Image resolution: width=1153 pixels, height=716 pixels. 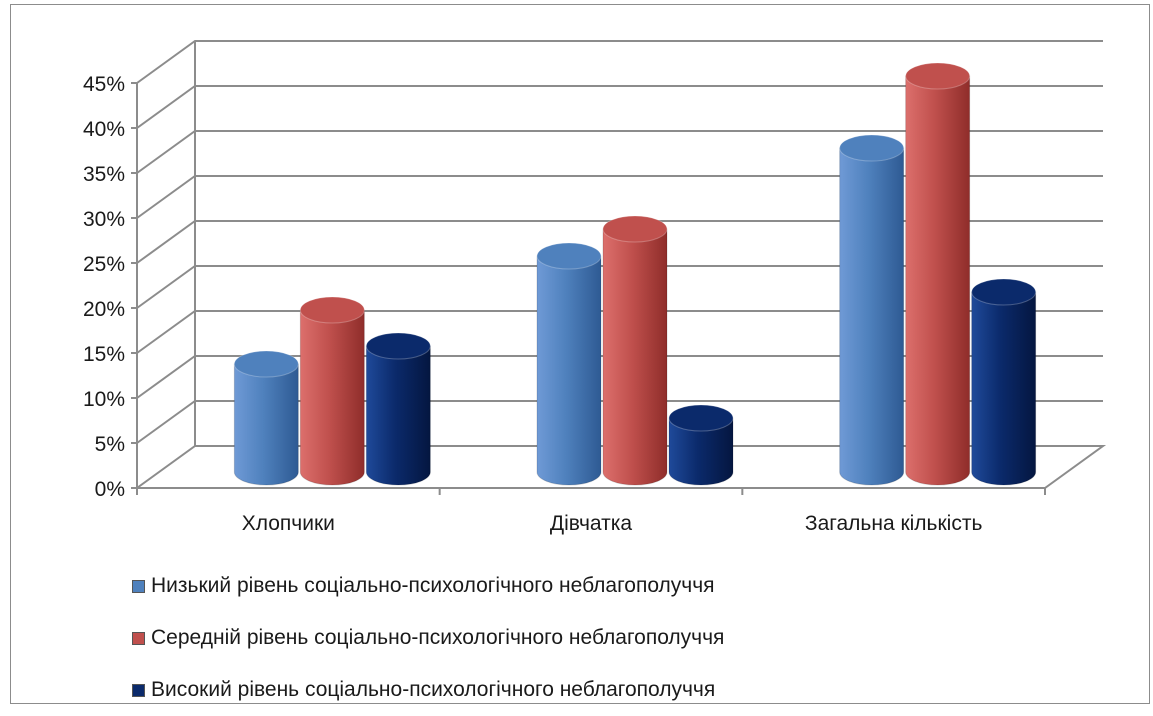 I want to click on y-tick-label: 35%, so click(x=104, y=174).